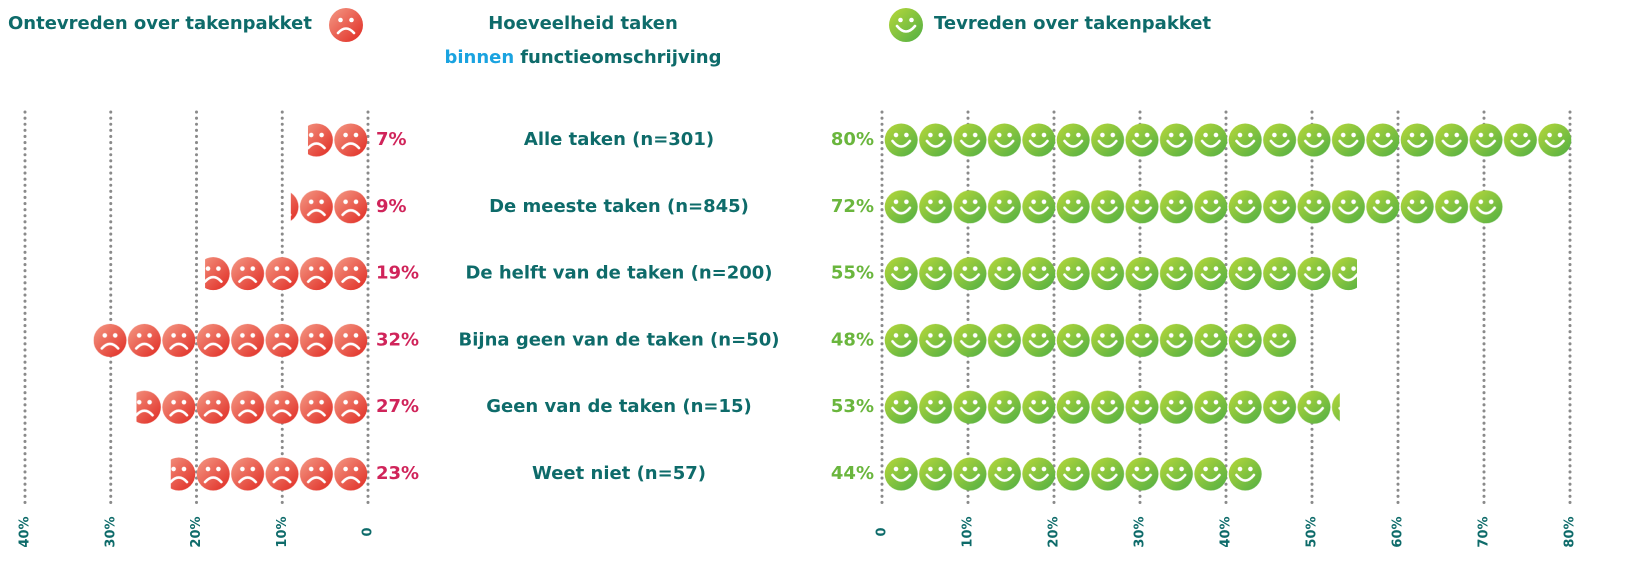  I want to click on subtitle-rest: functieomschrijving, so click(620, 57).